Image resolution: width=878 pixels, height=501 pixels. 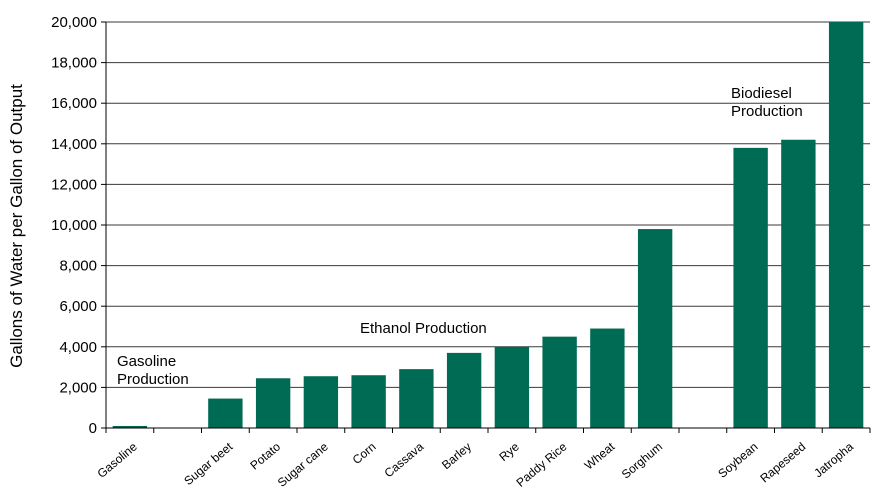 What do you see at coordinates (74, 22) in the screenshot?
I see `y-tick-label: 20,000` at bounding box center [74, 22].